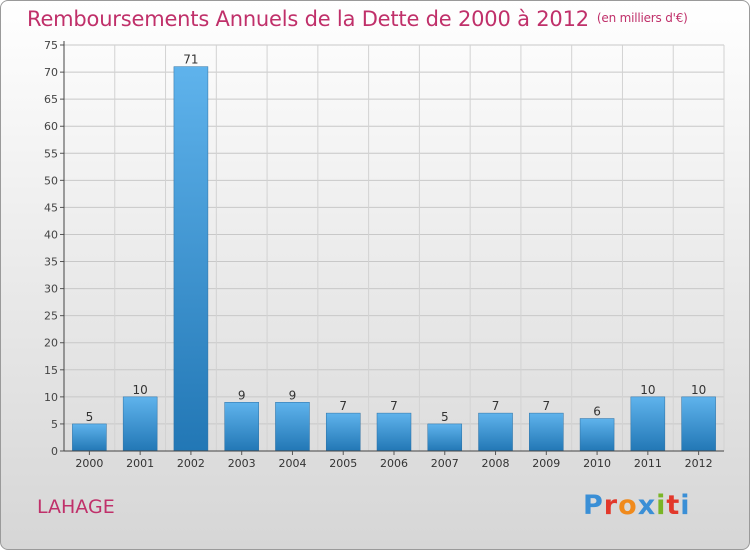  Describe the element at coordinates (140, 463) in the screenshot. I see `x-tick-label: 2001` at that location.